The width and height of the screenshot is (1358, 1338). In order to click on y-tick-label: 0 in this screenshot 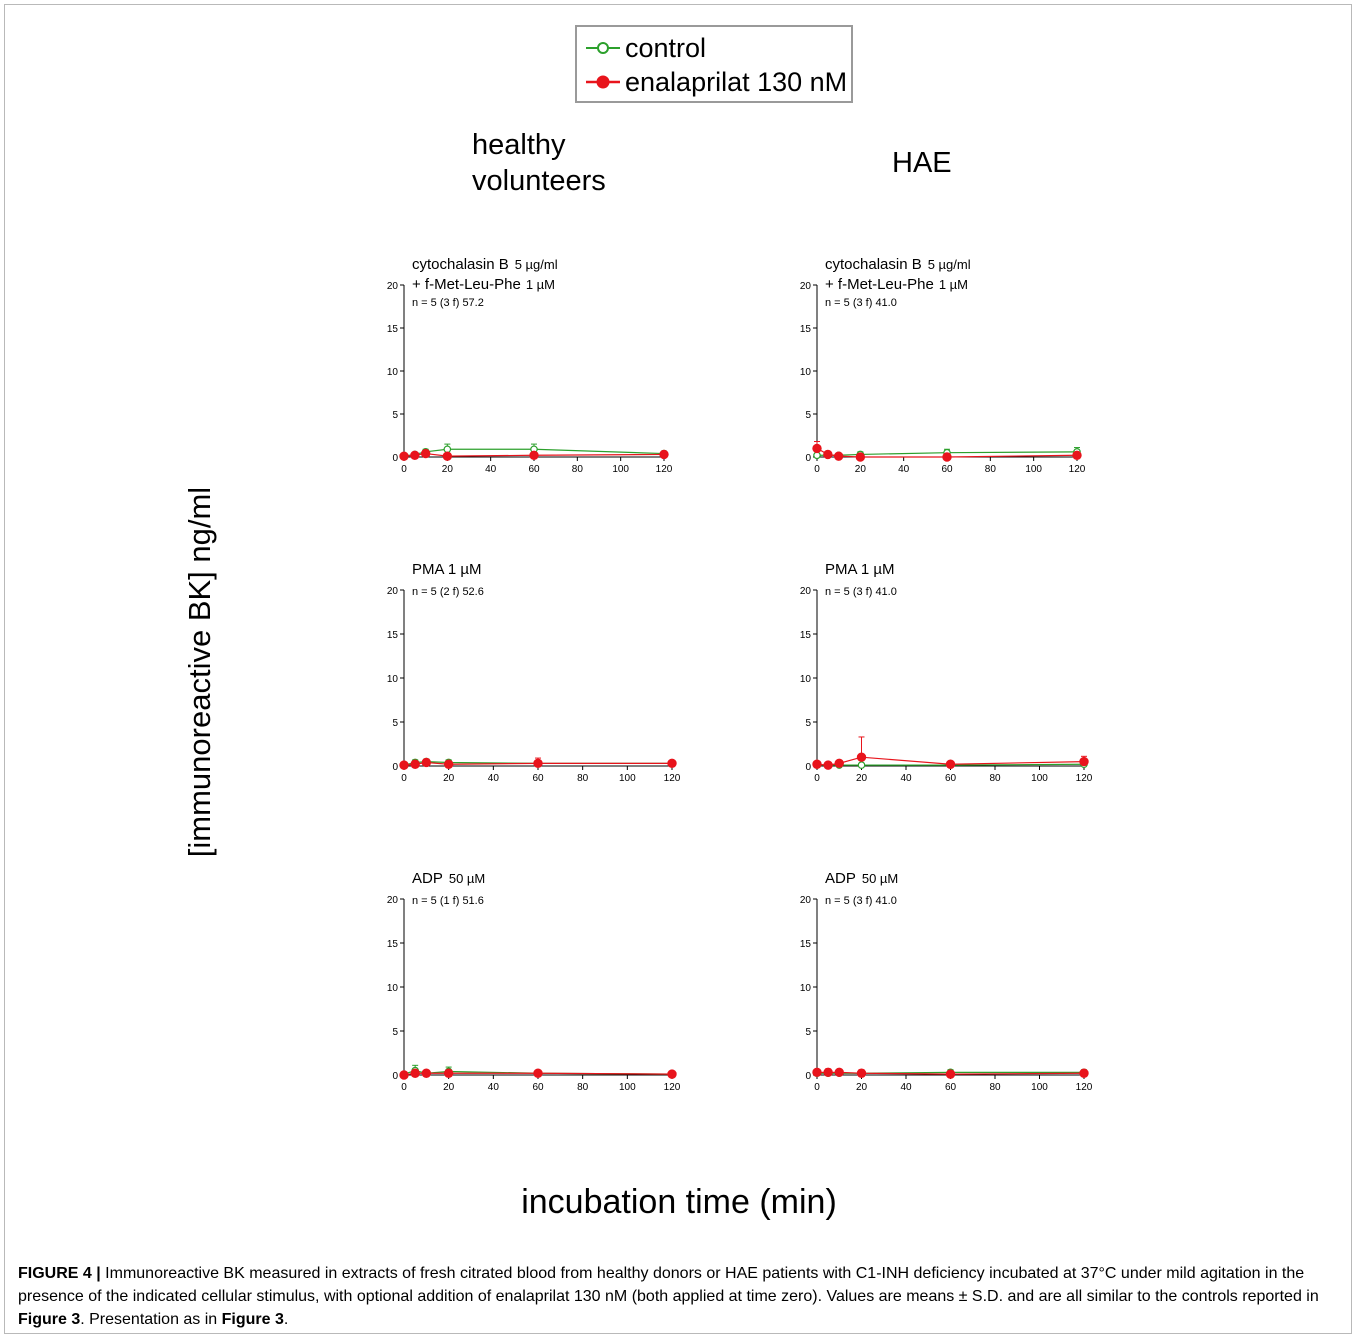, I will do `click(395, 458)`.